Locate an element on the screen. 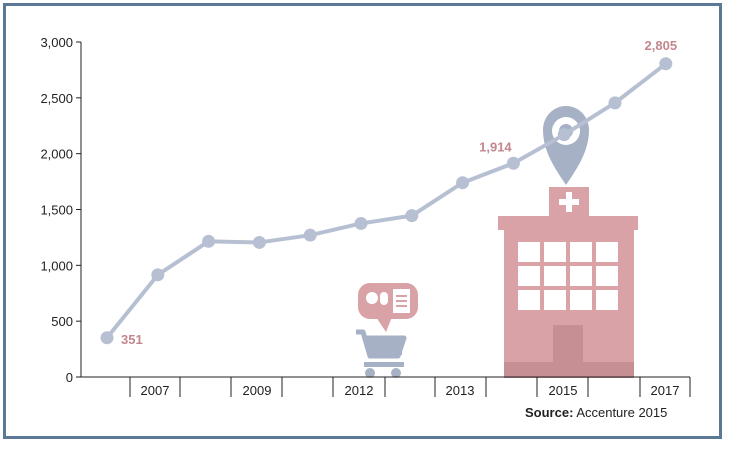 This screenshot has width=733, height=451. x-tick-label: 2012 is located at coordinates (359, 390).